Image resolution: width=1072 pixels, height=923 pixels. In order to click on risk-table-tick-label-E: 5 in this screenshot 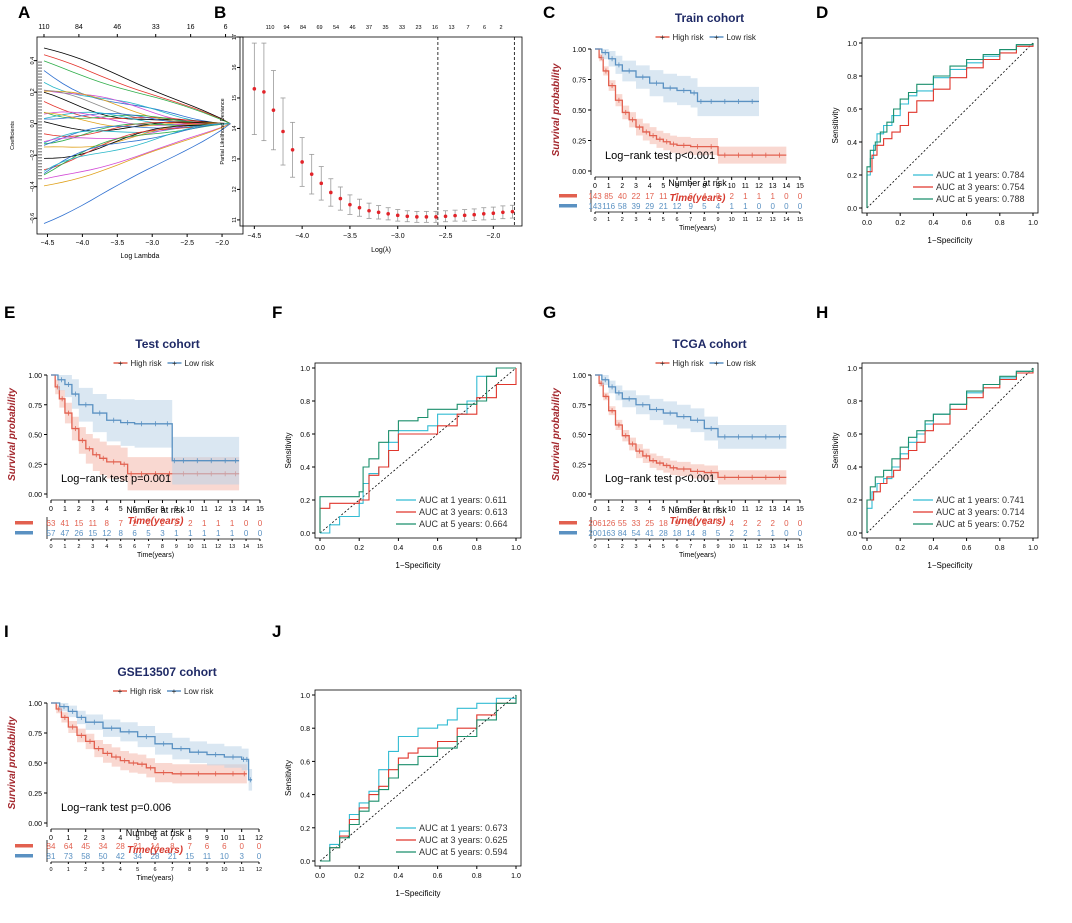, I will do `click(120, 547)`.